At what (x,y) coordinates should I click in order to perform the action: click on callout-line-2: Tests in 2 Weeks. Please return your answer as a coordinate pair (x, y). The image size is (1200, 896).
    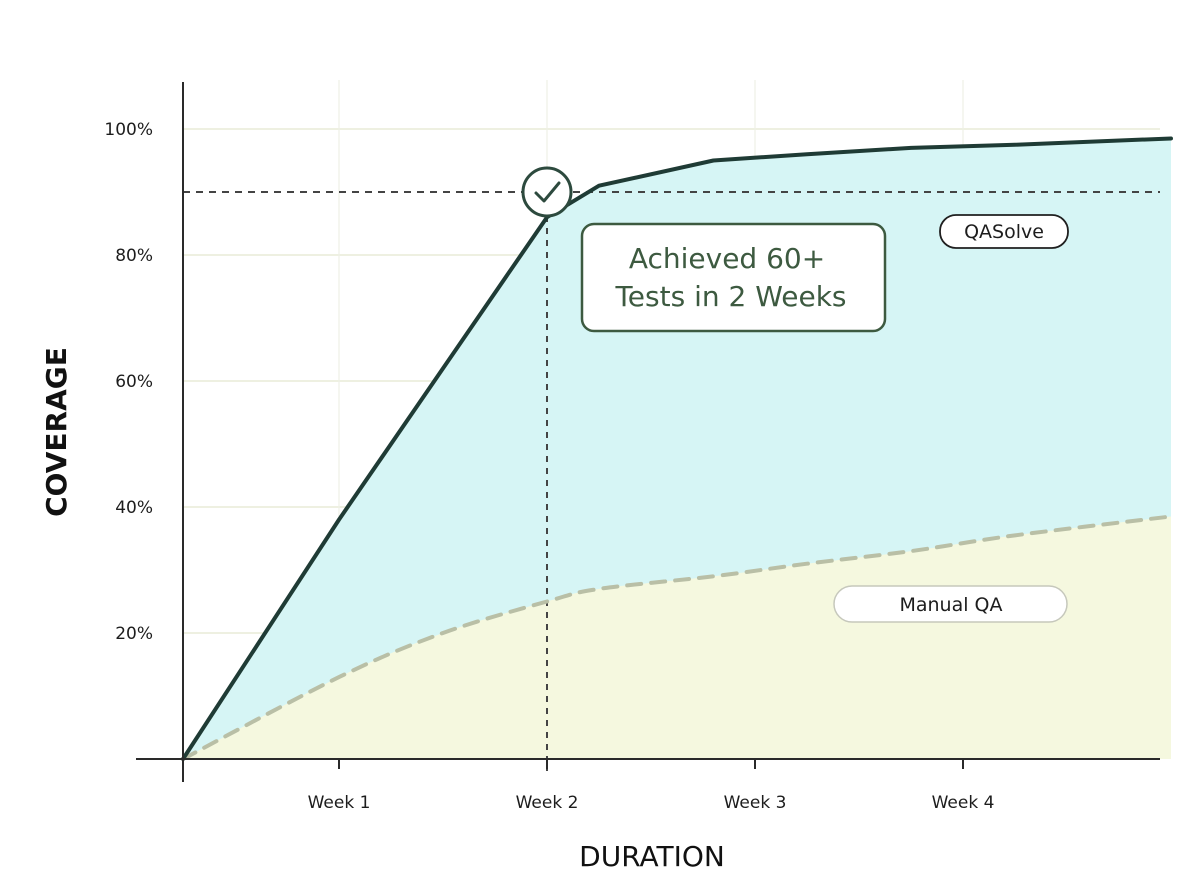
    Looking at the image, I should click on (730, 296).